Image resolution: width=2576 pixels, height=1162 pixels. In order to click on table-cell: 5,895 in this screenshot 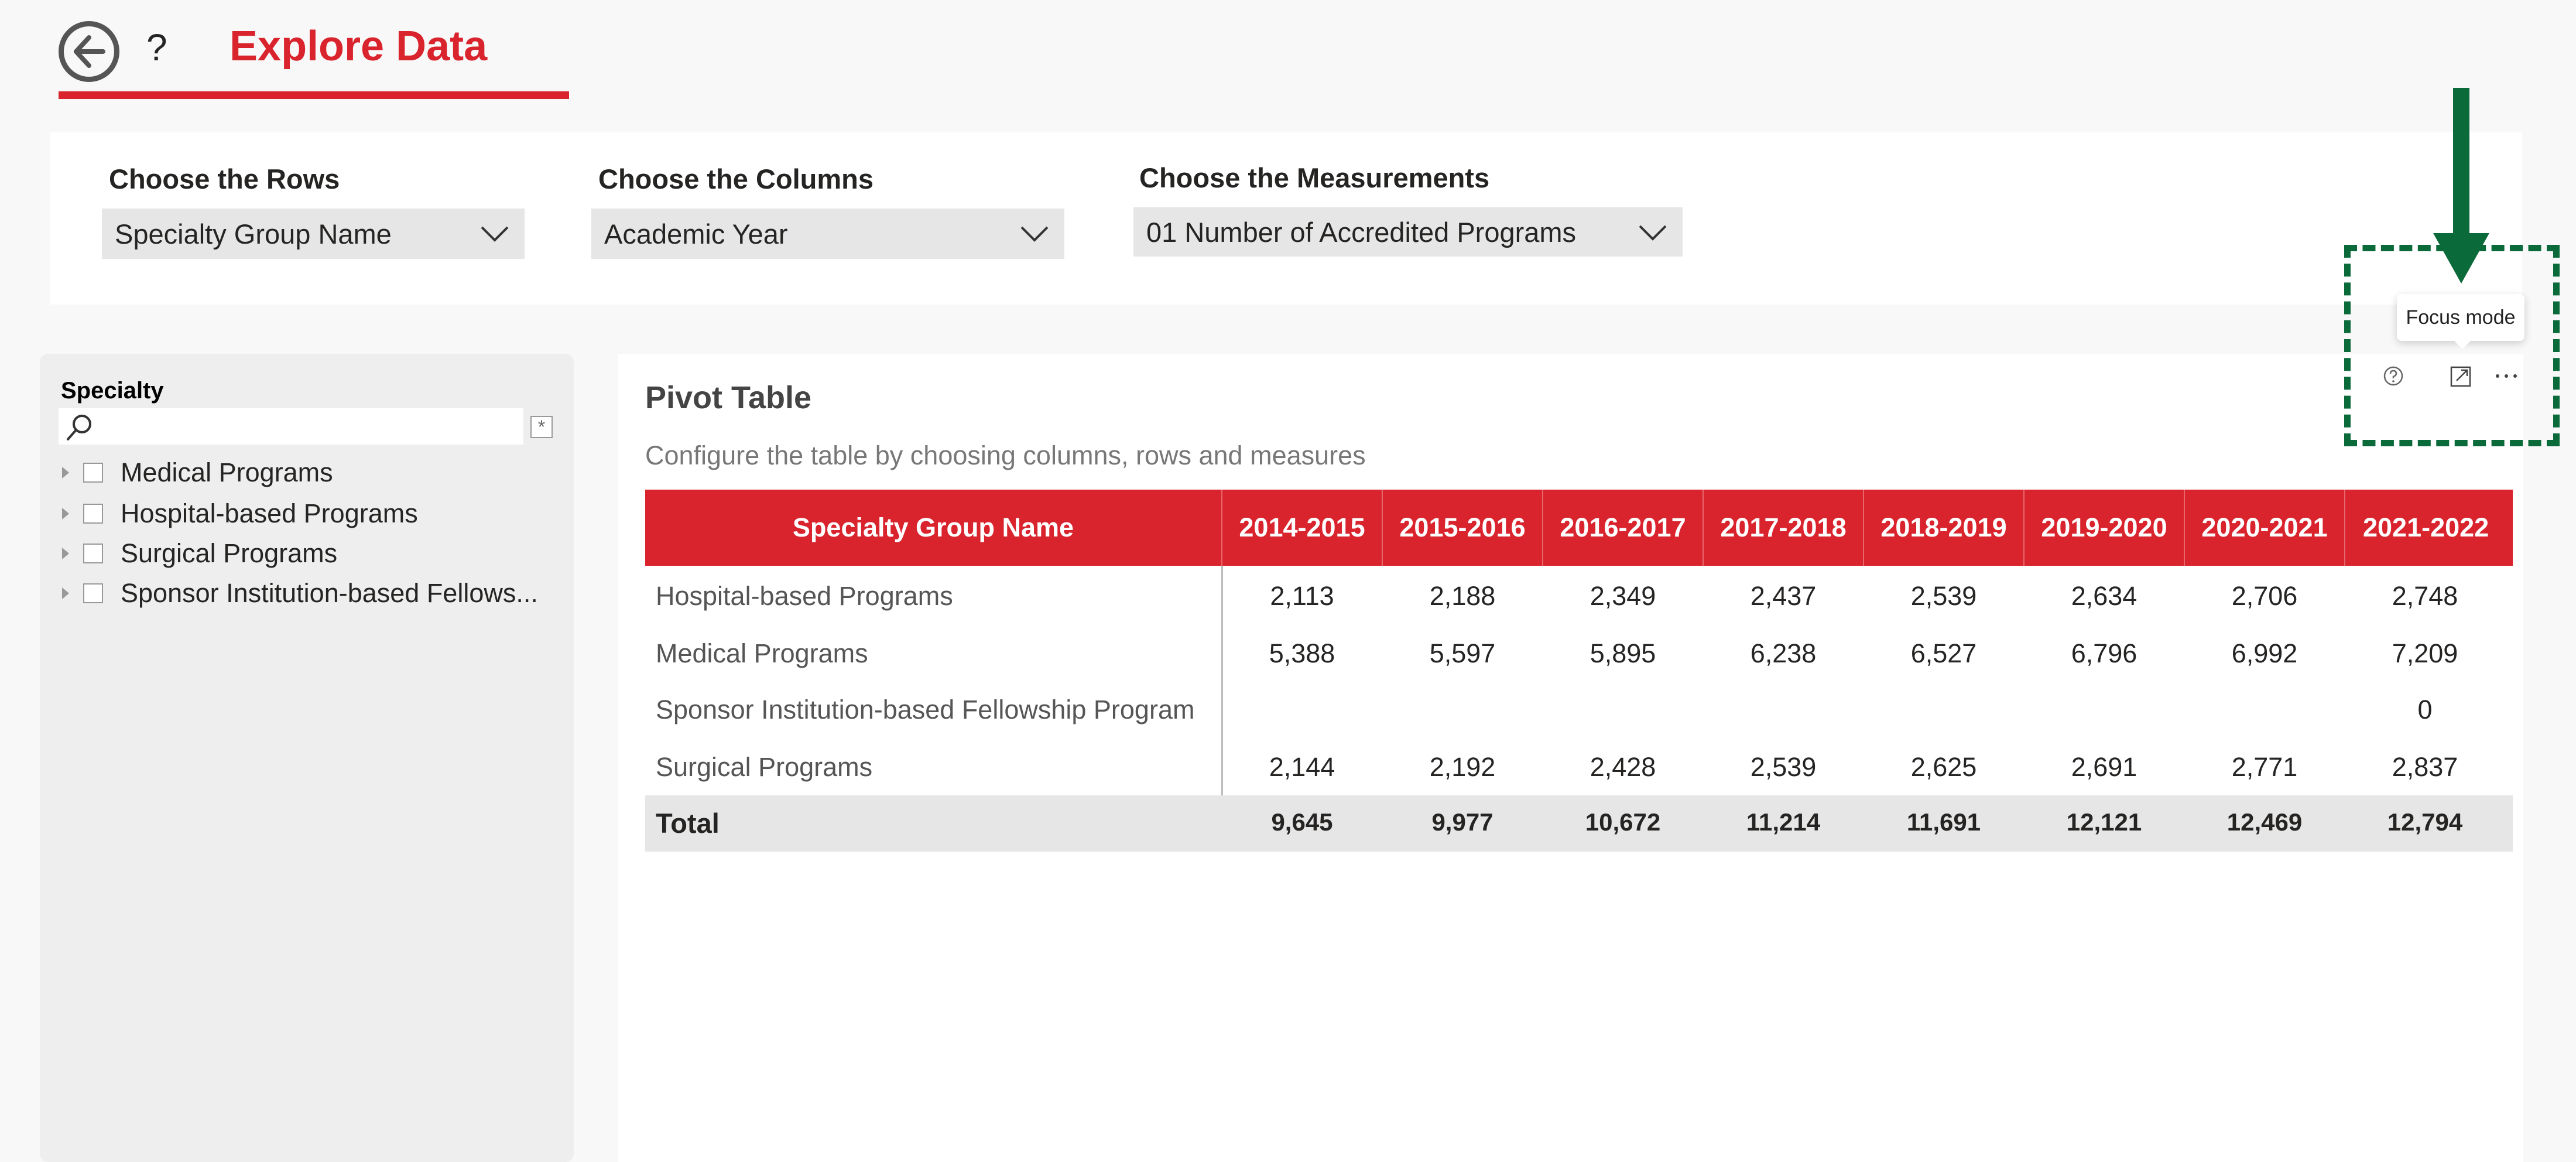, I will do `click(1623, 653)`.